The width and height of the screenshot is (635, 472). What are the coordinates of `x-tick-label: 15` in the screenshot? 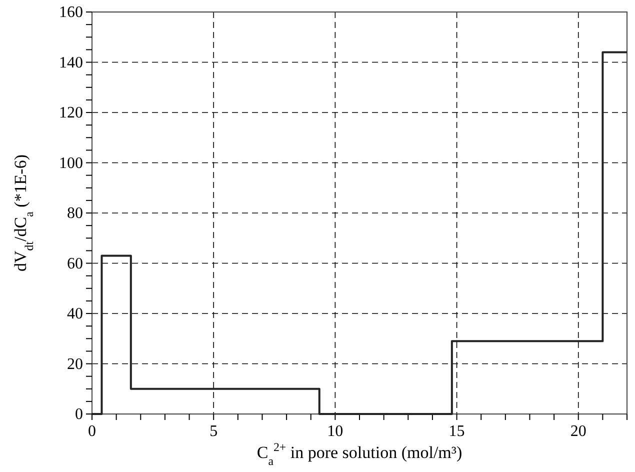 It's located at (456, 431).